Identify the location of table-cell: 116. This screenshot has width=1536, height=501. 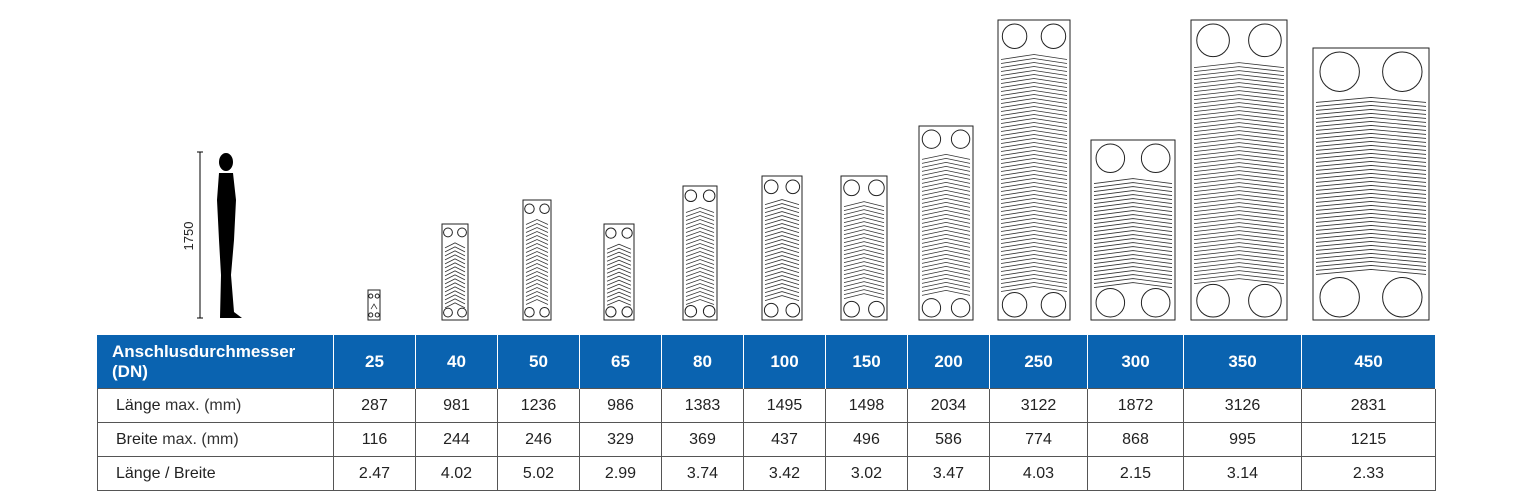
(374, 439).